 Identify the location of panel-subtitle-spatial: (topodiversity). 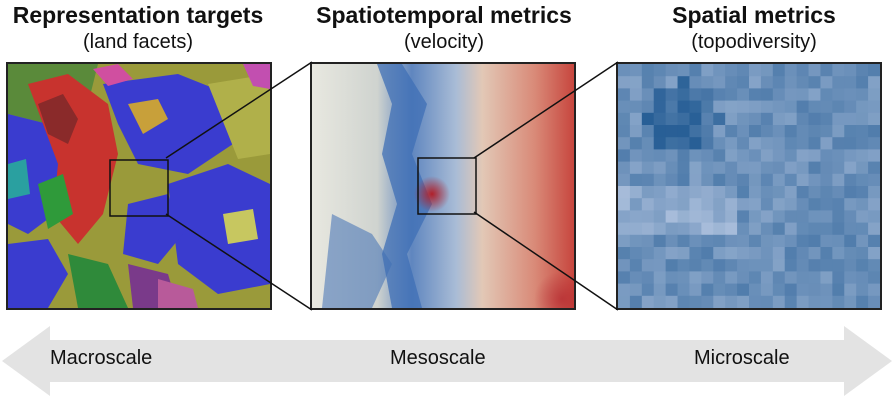
(754, 42).